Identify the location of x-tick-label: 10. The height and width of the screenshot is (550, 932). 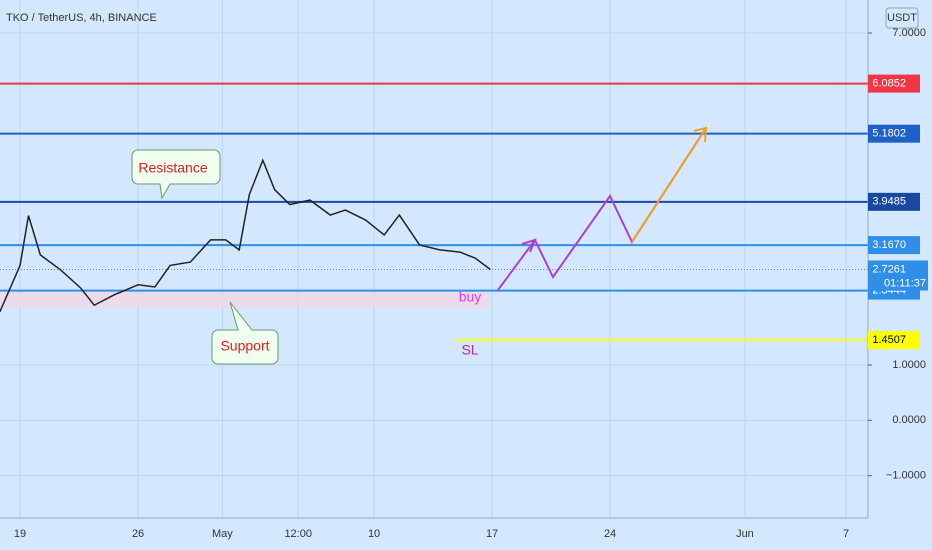
(374, 534).